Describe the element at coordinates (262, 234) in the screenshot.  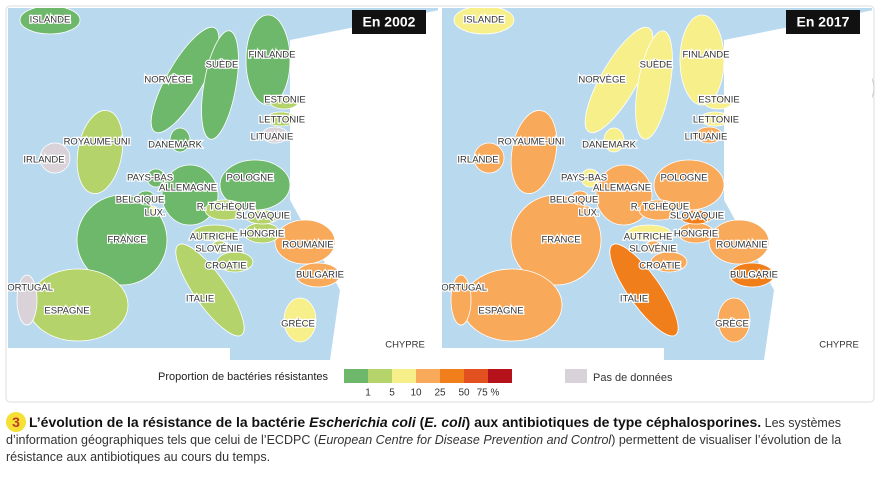
I see `country-label: HONGRIE` at that location.